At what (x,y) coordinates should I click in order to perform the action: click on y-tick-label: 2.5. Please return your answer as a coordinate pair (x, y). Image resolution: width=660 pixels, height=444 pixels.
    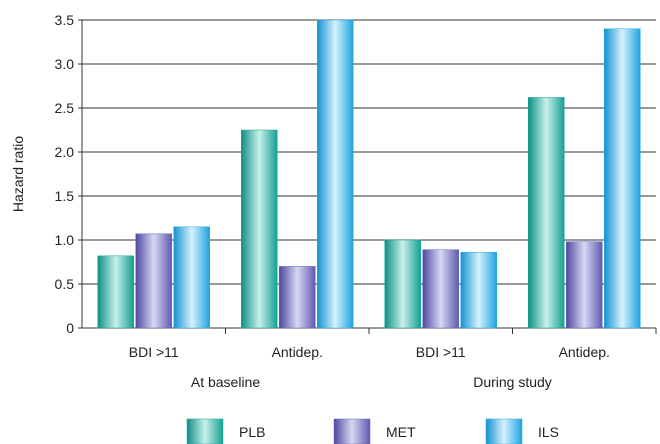
    Looking at the image, I should click on (65, 108).